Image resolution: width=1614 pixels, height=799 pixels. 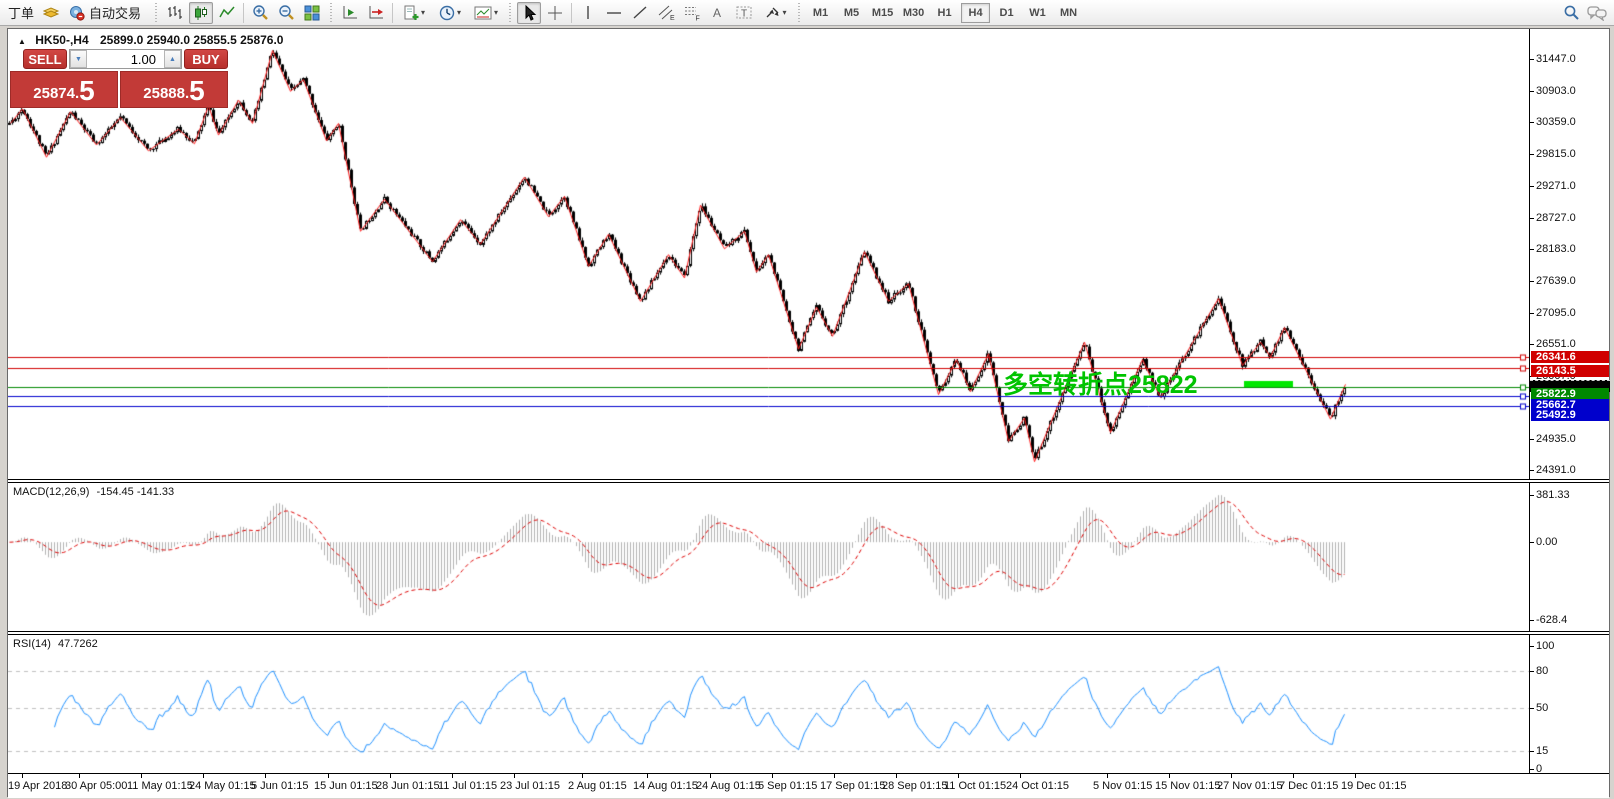 I want to click on timeframe-button-d1: D1, so click(x=1006, y=12).